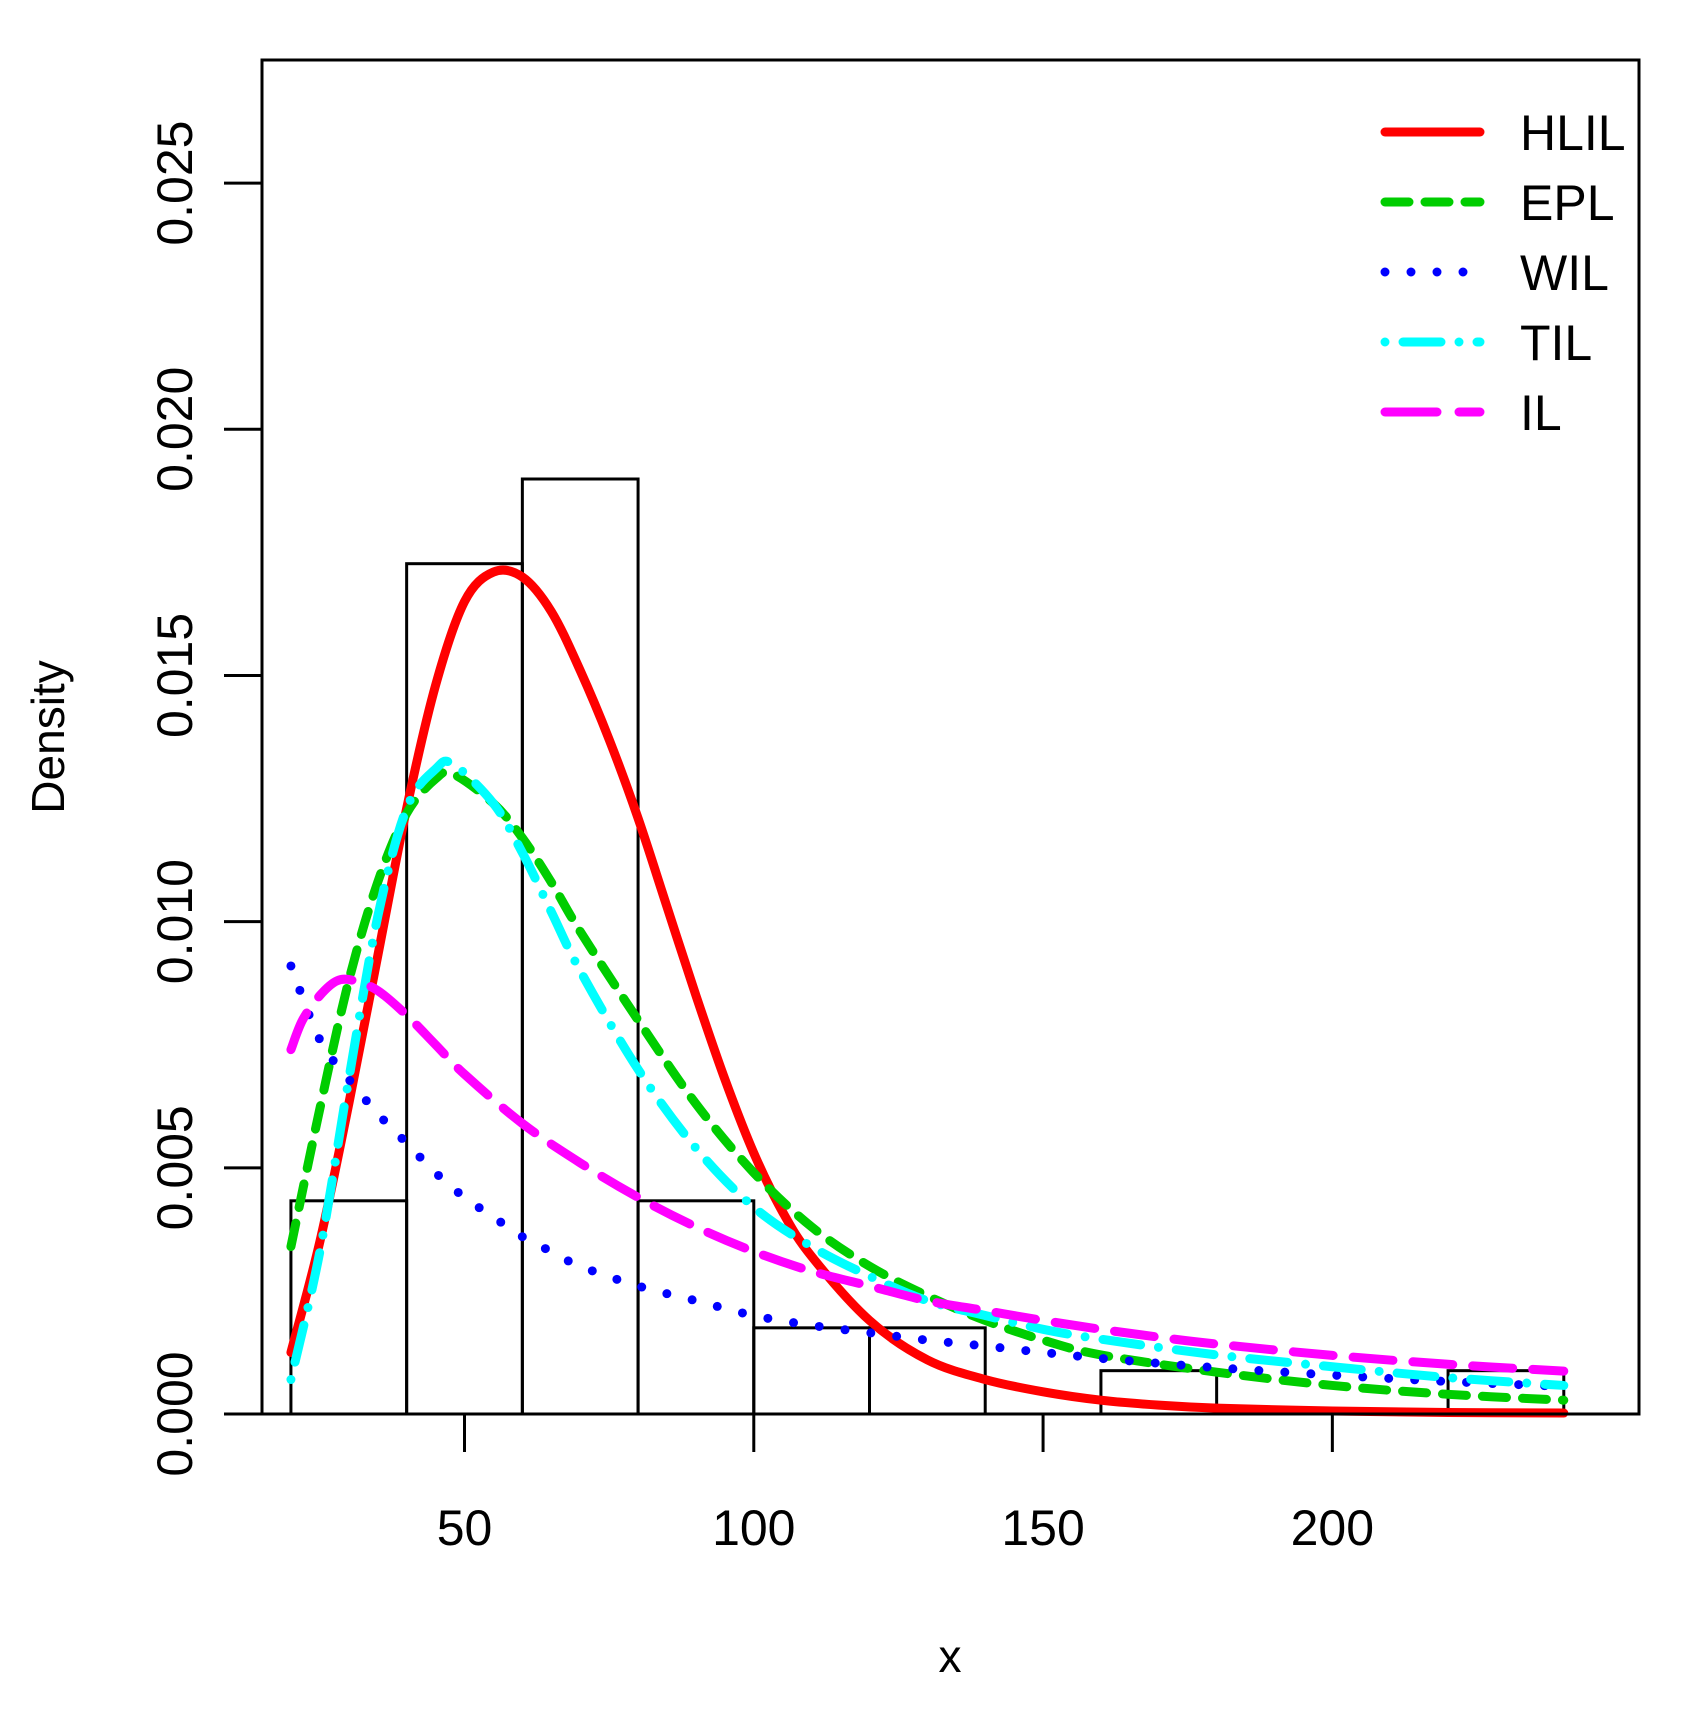 Image resolution: width=1694 pixels, height=1713 pixels. I want to click on x-axis-label: x, so click(950, 1656).